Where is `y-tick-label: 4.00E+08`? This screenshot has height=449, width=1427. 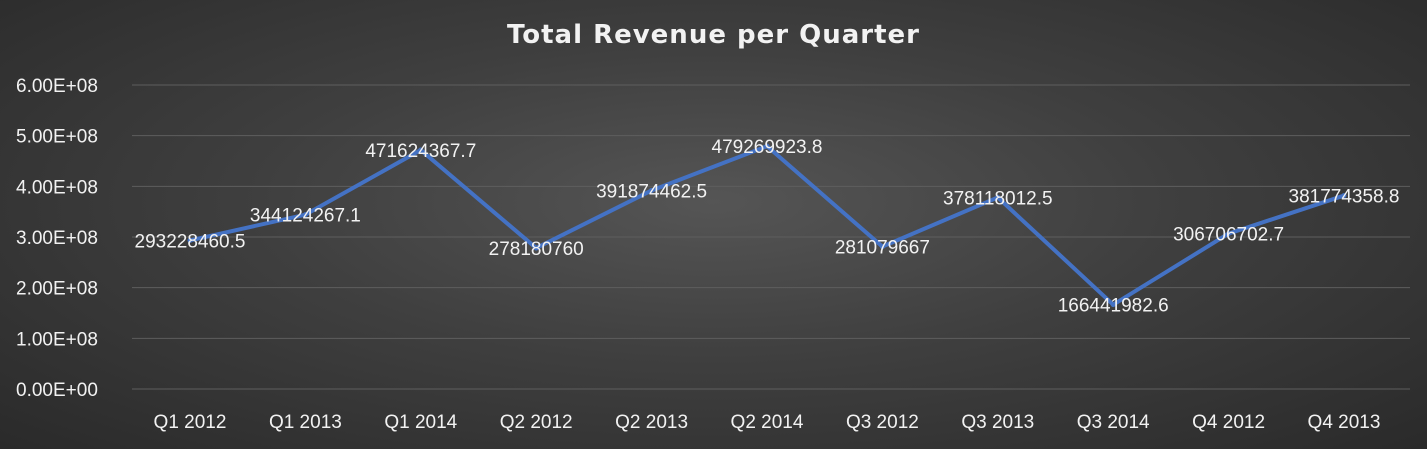 y-tick-label: 4.00E+08 is located at coordinates (57, 187).